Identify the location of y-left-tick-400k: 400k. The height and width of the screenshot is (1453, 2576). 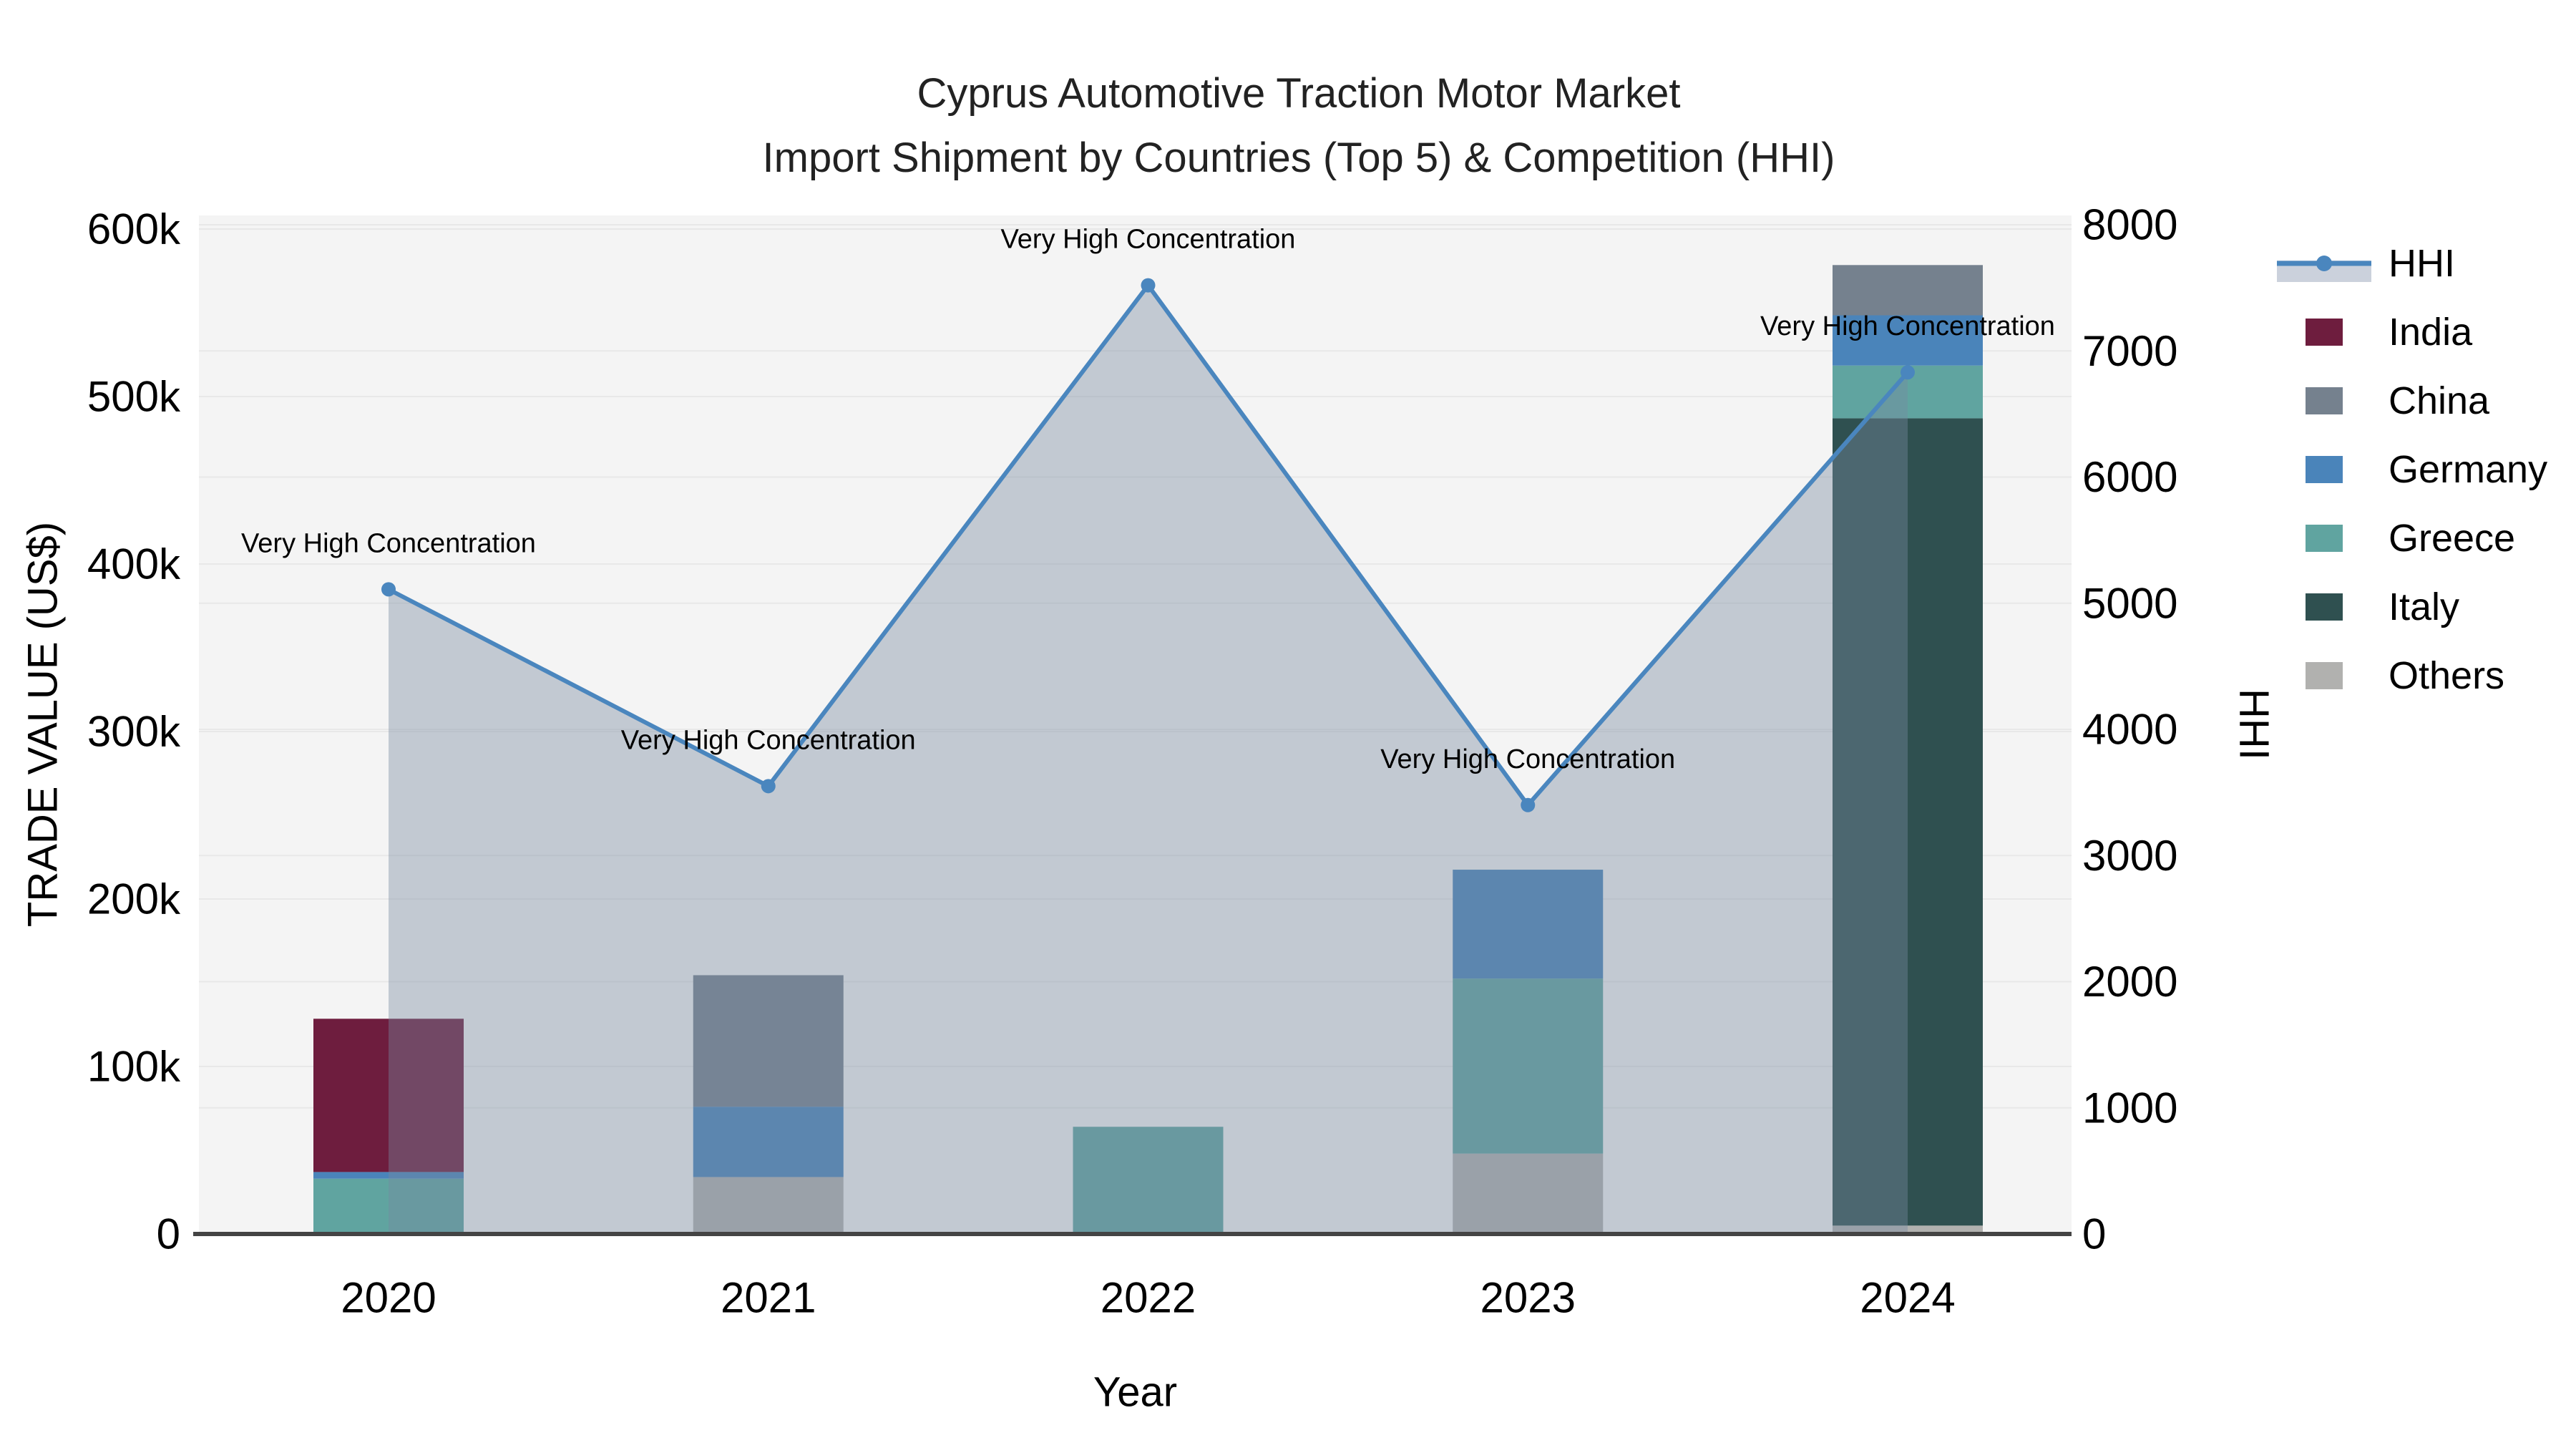
(134, 564).